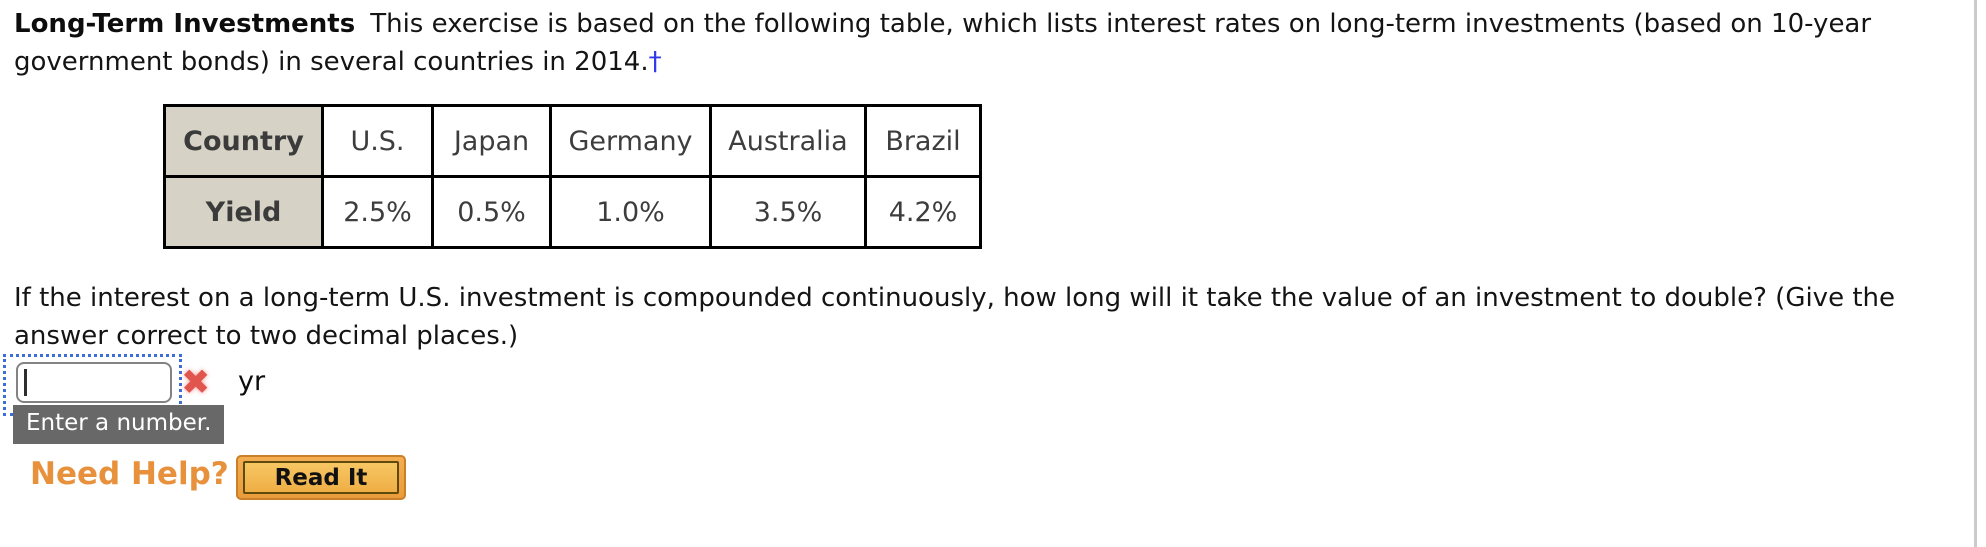  What do you see at coordinates (243, 212) in the screenshot?
I see `row-header-yield: Yield` at bounding box center [243, 212].